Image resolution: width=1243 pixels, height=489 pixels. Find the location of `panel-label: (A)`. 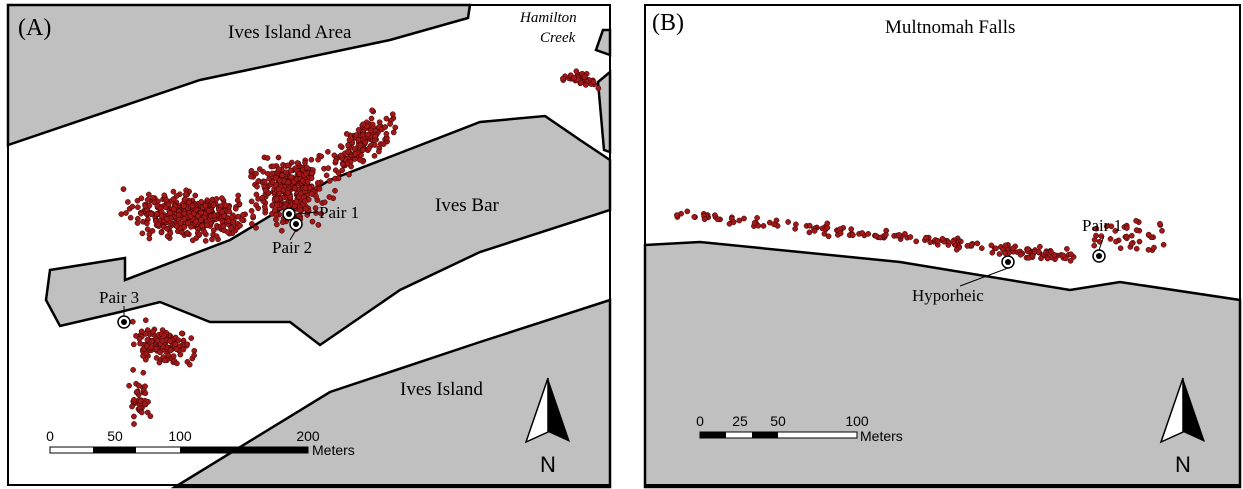

panel-label: (A) is located at coordinates (34, 28).